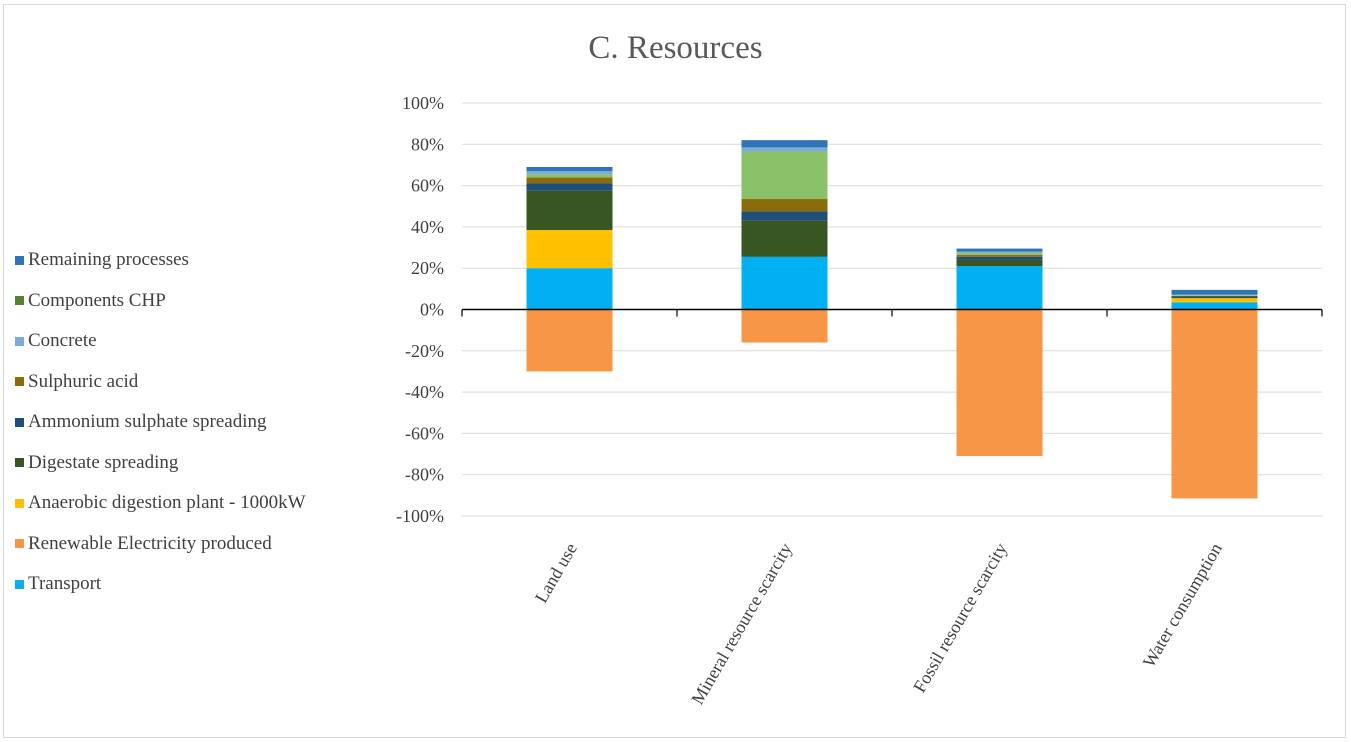 Image resolution: width=1351 pixels, height=742 pixels. What do you see at coordinates (432, 310) in the screenshot?
I see `y-tick-label: 0%` at bounding box center [432, 310].